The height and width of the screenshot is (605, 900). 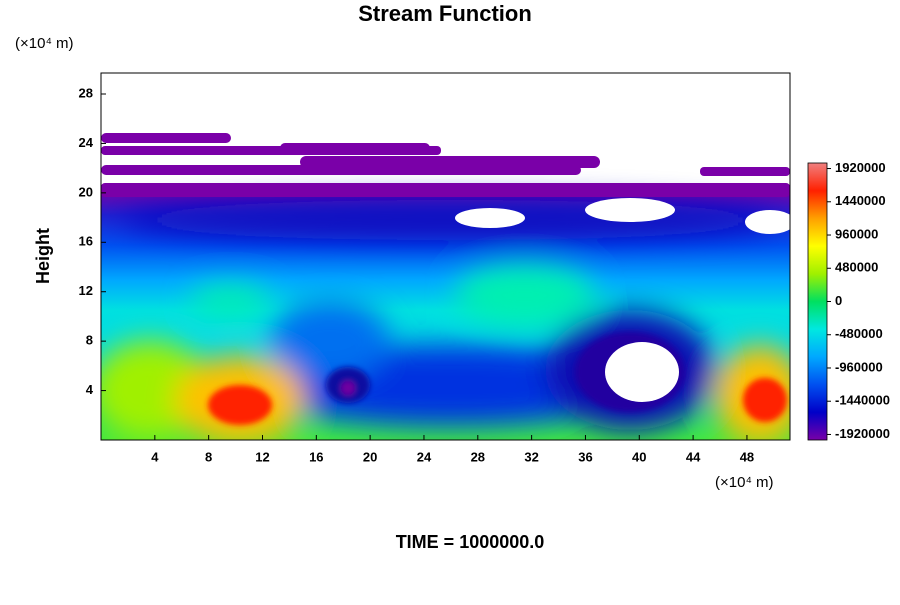 I want to click on y-unit: (×10⁴ m), so click(x=44, y=43).